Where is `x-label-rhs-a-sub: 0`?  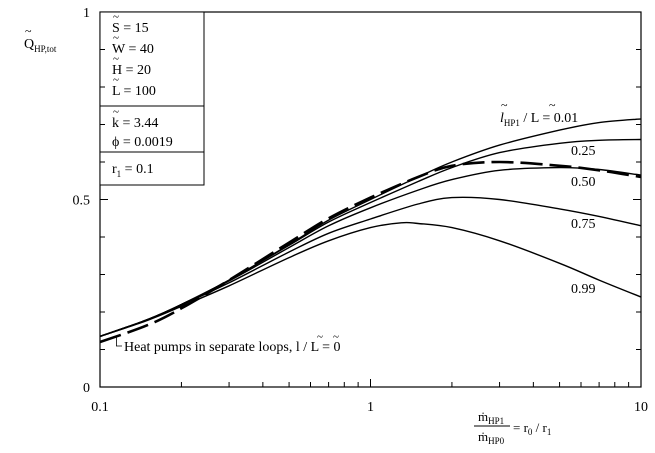 x-label-rhs-a-sub: 0 is located at coordinates (530, 432).